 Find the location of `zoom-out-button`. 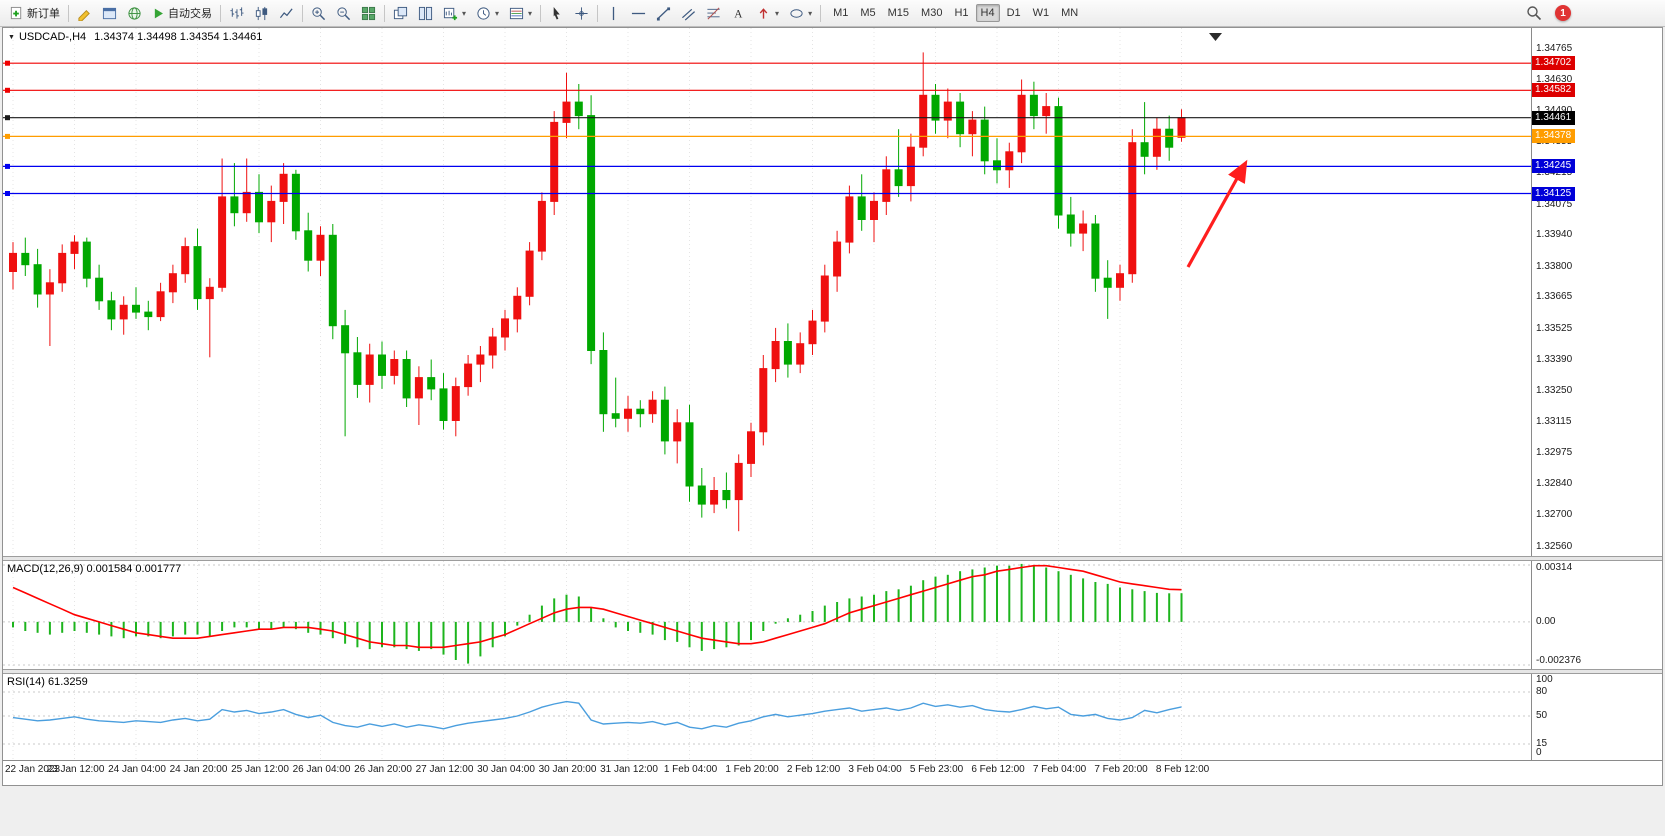

zoom-out-button is located at coordinates (343, 13).